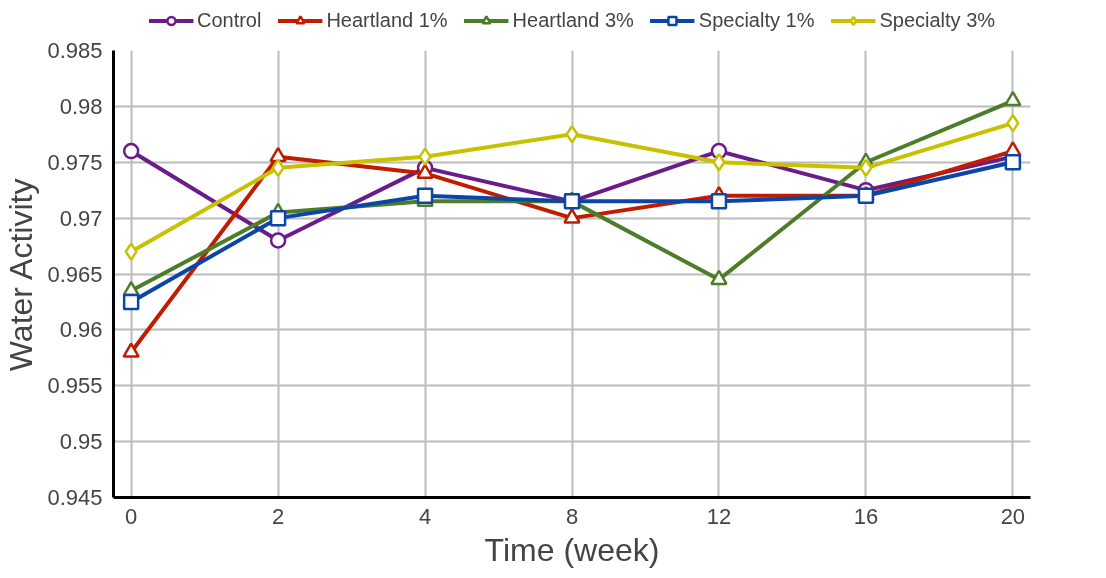 Image resolution: width=1106 pixels, height=578 pixels. Describe the element at coordinates (572, 549) in the screenshot. I see `x-axis-title: Time (week)` at that location.